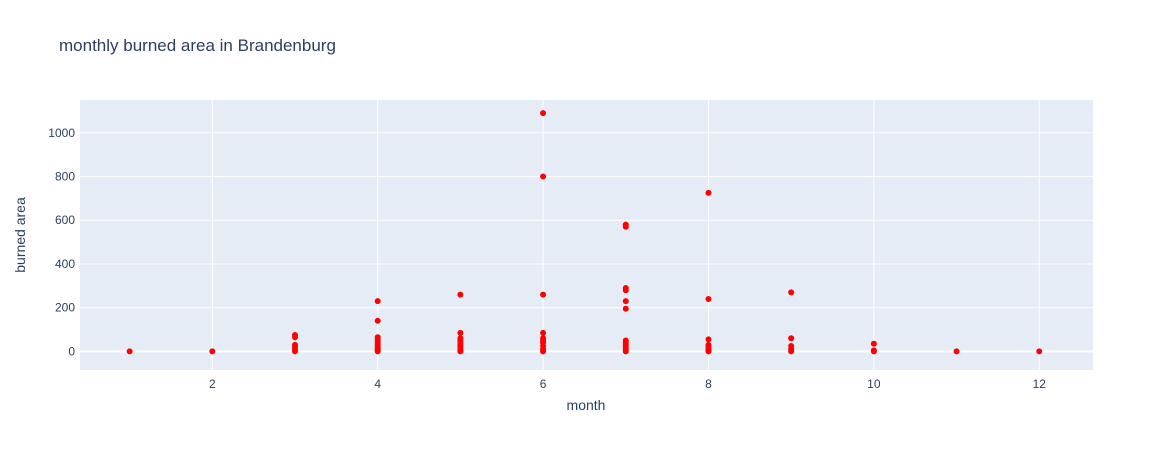 The height and width of the screenshot is (450, 1173). What do you see at coordinates (65, 220) in the screenshot?
I see `y-tick-label: 600` at bounding box center [65, 220].